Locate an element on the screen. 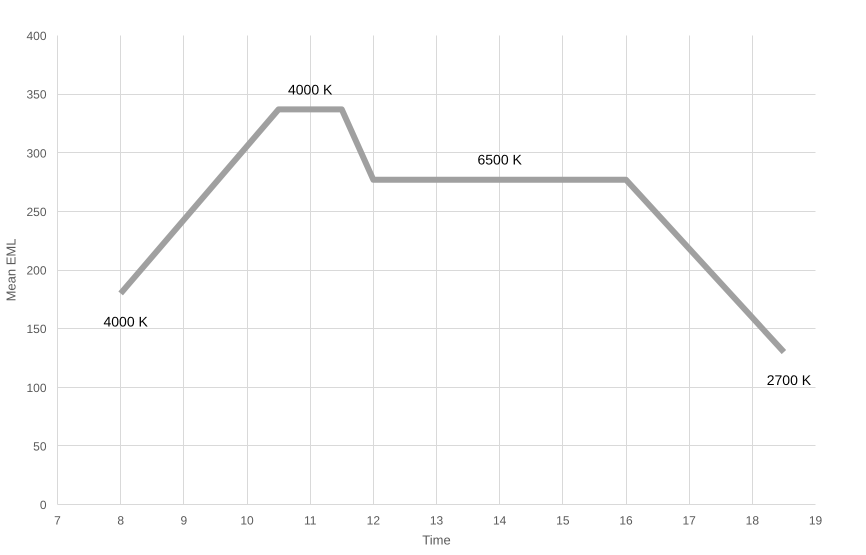 The image size is (866, 555). y-tick-label: 50 is located at coordinates (40, 446).